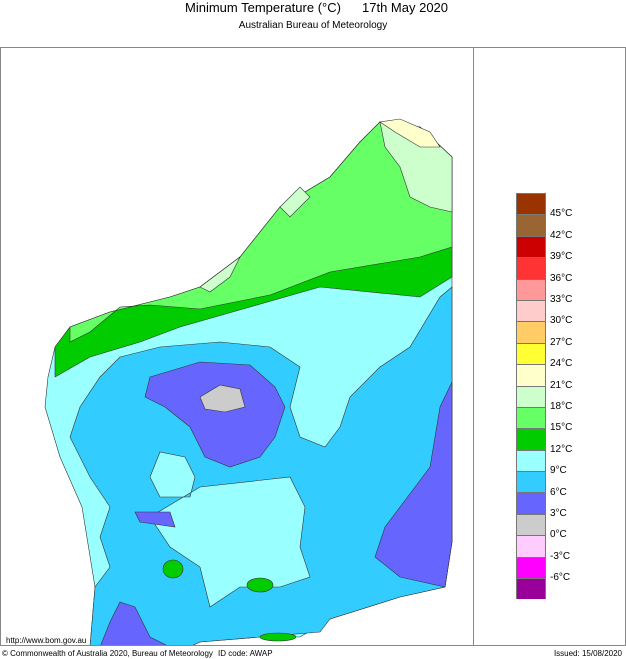 The height and width of the screenshot is (659, 626). What do you see at coordinates (561, 299) in the screenshot?
I see `legend-label: 33°C` at bounding box center [561, 299].